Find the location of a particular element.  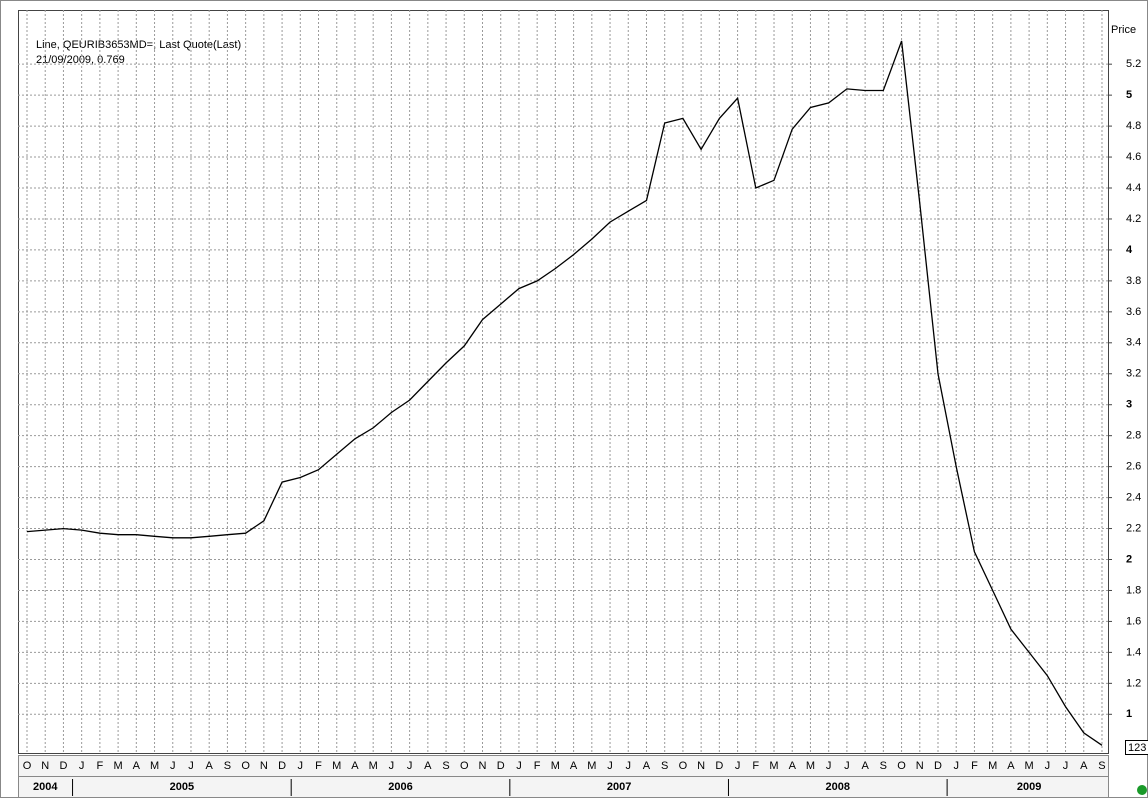

y-tick-label: 2.8 is located at coordinates (1133, 436).